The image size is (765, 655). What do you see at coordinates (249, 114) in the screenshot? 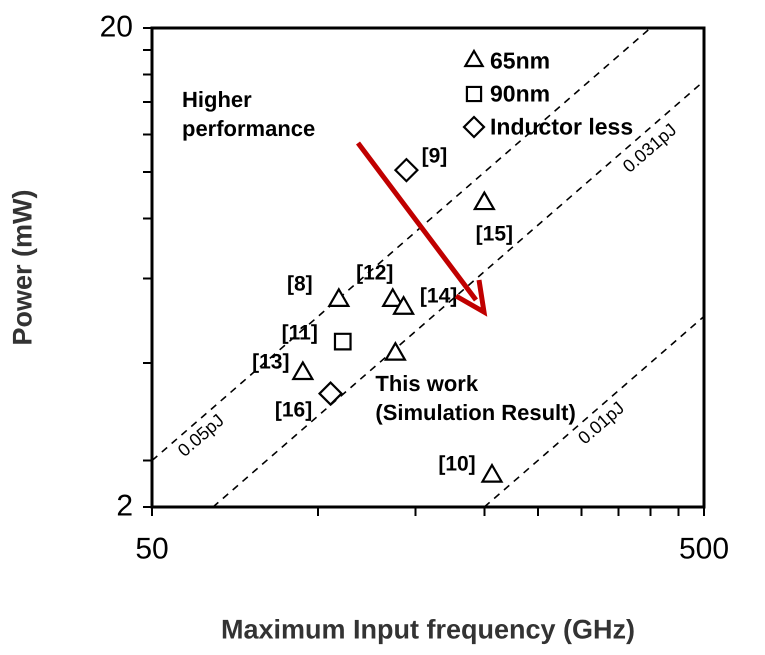
I see `annotation: Higher performance` at bounding box center [249, 114].